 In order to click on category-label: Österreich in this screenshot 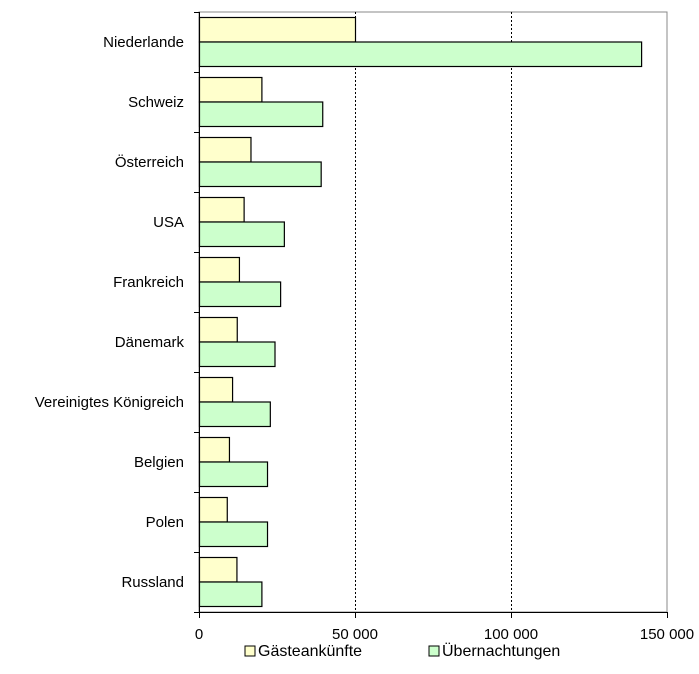, I will do `click(149, 162)`.